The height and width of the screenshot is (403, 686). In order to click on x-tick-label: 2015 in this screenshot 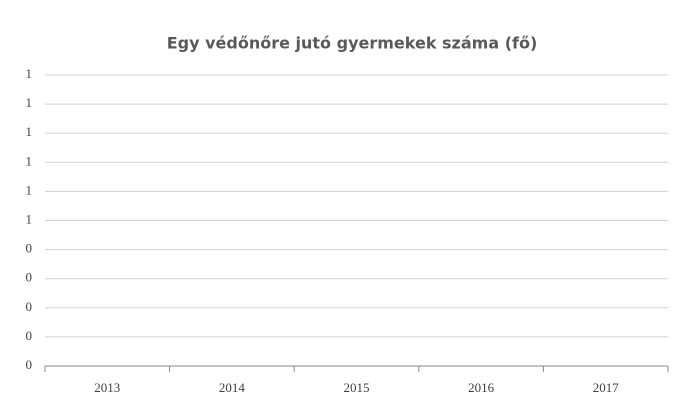, I will do `click(357, 387)`.